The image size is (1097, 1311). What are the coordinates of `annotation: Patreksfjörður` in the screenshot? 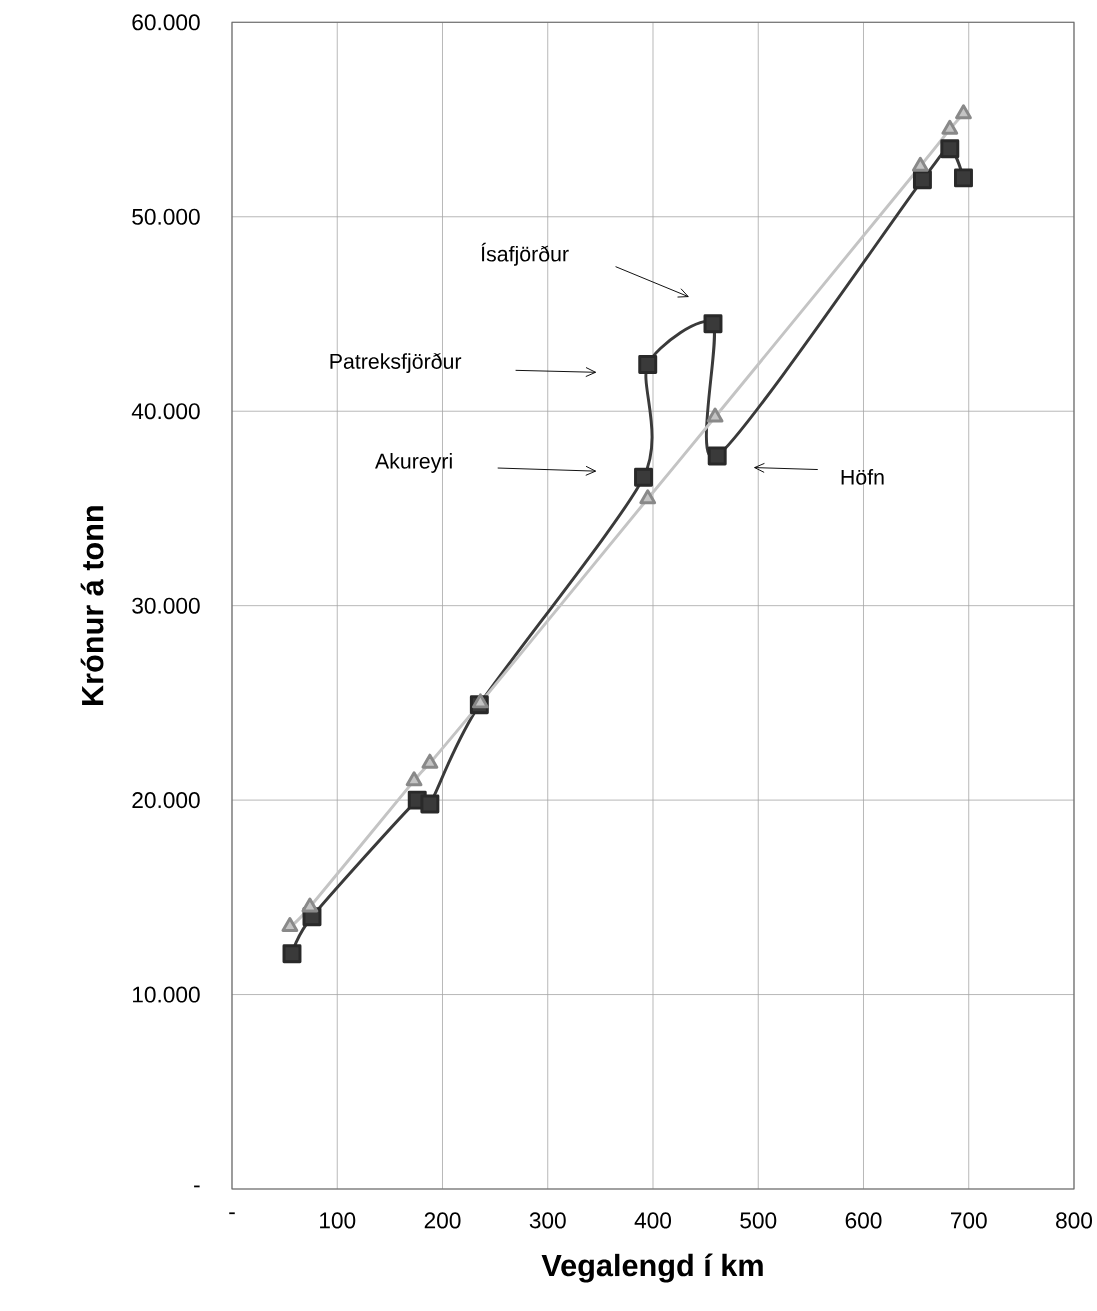 It's located at (396, 363).